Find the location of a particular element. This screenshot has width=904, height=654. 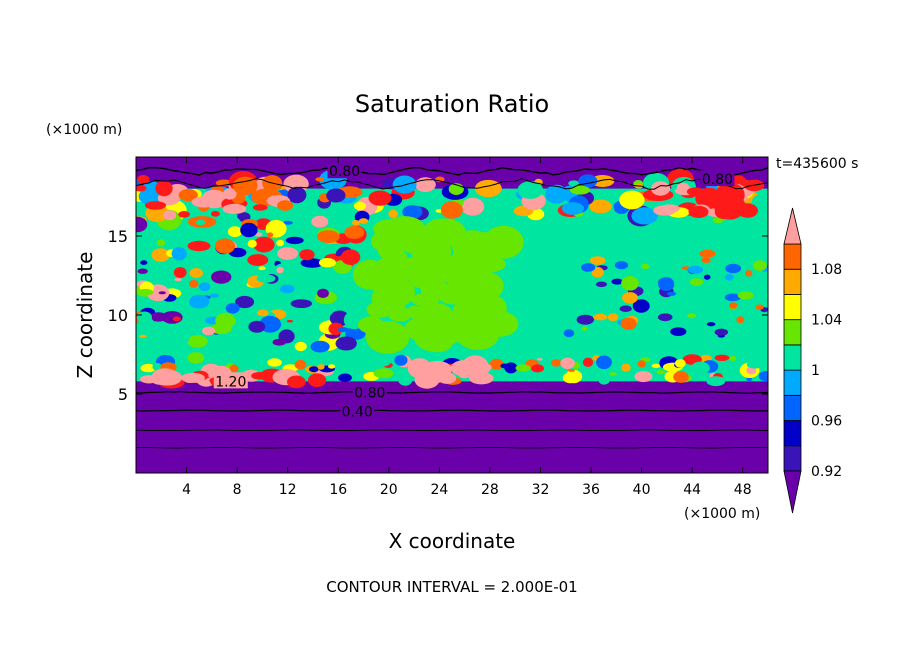

colorbar-bottom-triangle is located at coordinates (792, 492).